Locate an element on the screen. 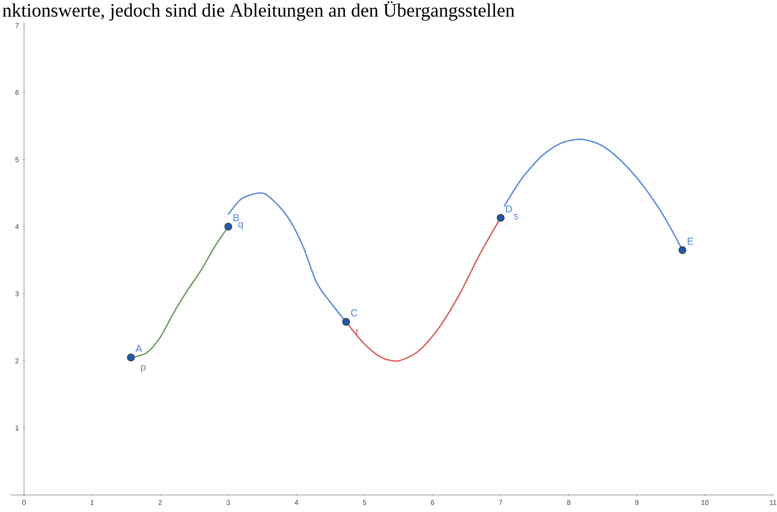 The image size is (777, 512). series-label: s is located at coordinates (516, 217).